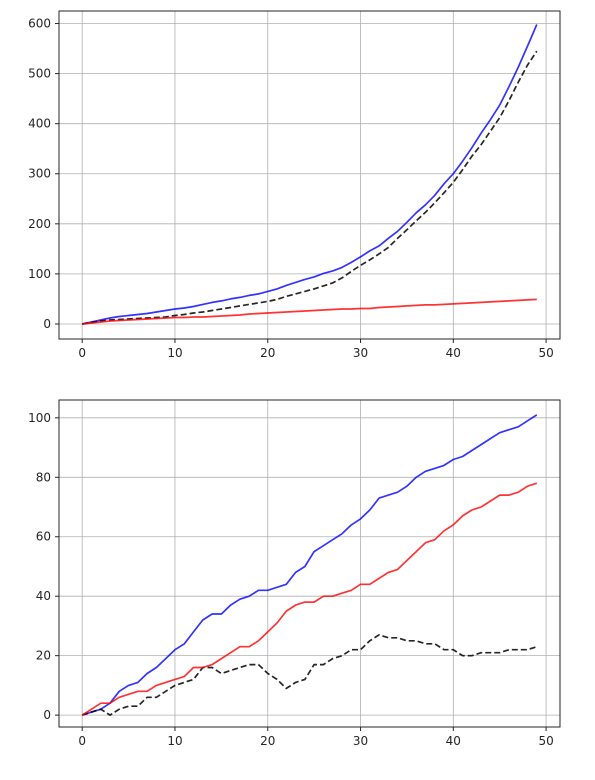 The height and width of the screenshot is (780, 595). What do you see at coordinates (39, 124) in the screenshot?
I see `y-tick-label: 400` at bounding box center [39, 124].